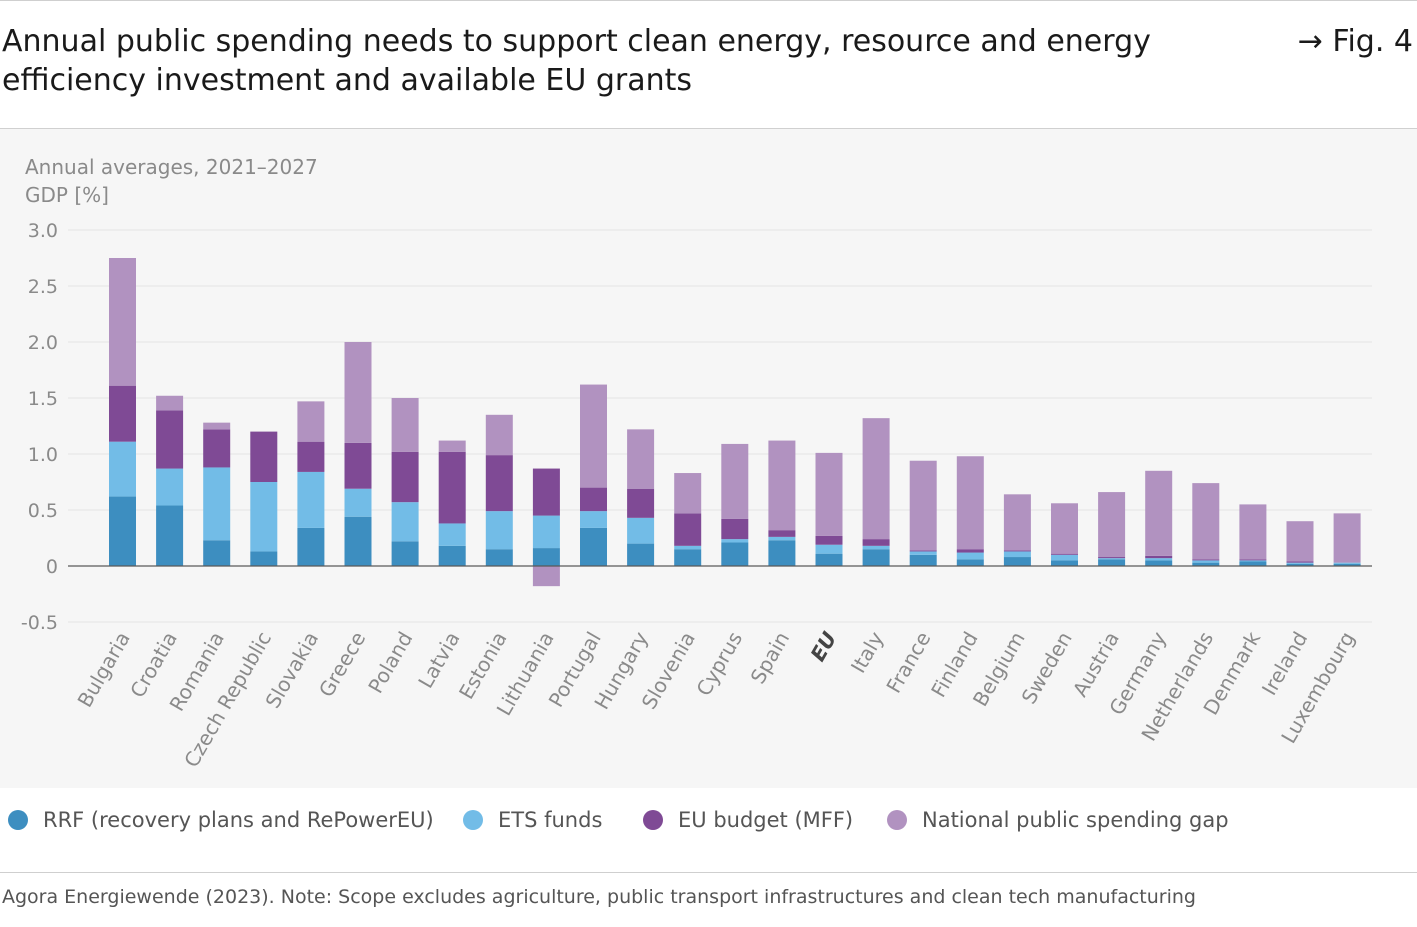 The height and width of the screenshot is (927, 1417). I want to click on x-tick-label: EU, so click(824, 647).